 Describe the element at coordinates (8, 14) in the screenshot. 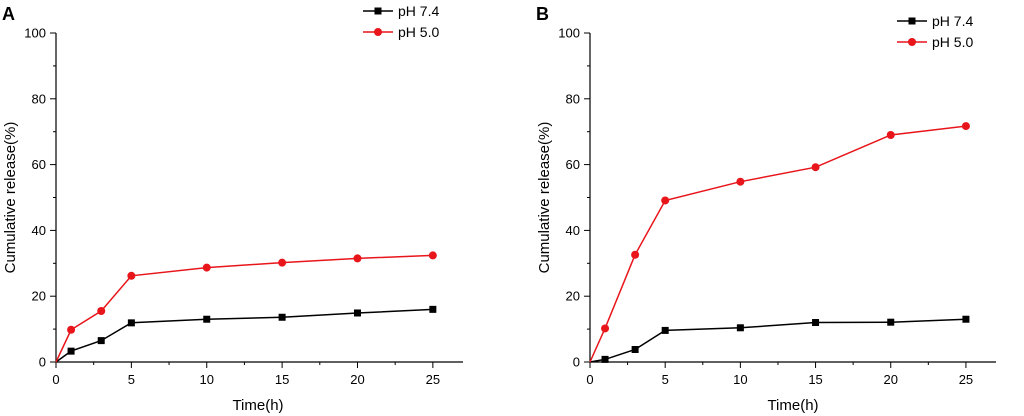

I see `panel-letter: A` at that location.